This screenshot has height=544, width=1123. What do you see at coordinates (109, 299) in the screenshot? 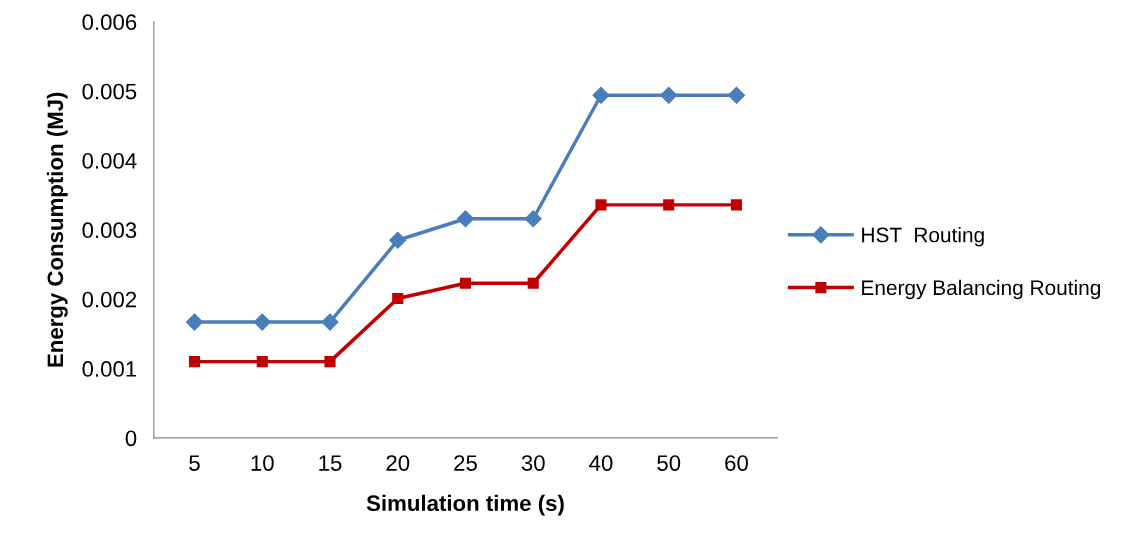
I see `y-tick-label: 0.002` at bounding box center [109, 299].